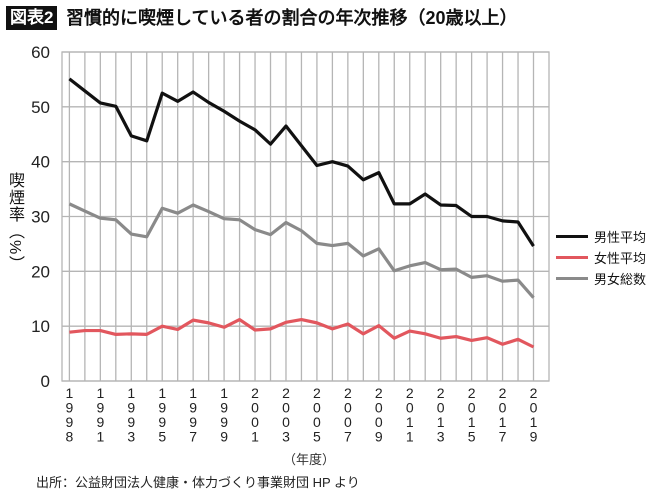 The width and height of the screenshot is (670, 493). I want to click on figure-badge: 図表2, so click(32, 18).